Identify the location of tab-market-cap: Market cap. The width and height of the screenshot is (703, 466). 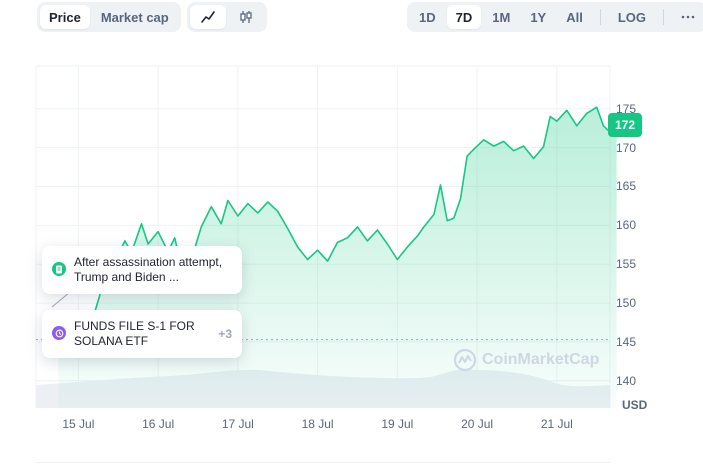
(134, 17).